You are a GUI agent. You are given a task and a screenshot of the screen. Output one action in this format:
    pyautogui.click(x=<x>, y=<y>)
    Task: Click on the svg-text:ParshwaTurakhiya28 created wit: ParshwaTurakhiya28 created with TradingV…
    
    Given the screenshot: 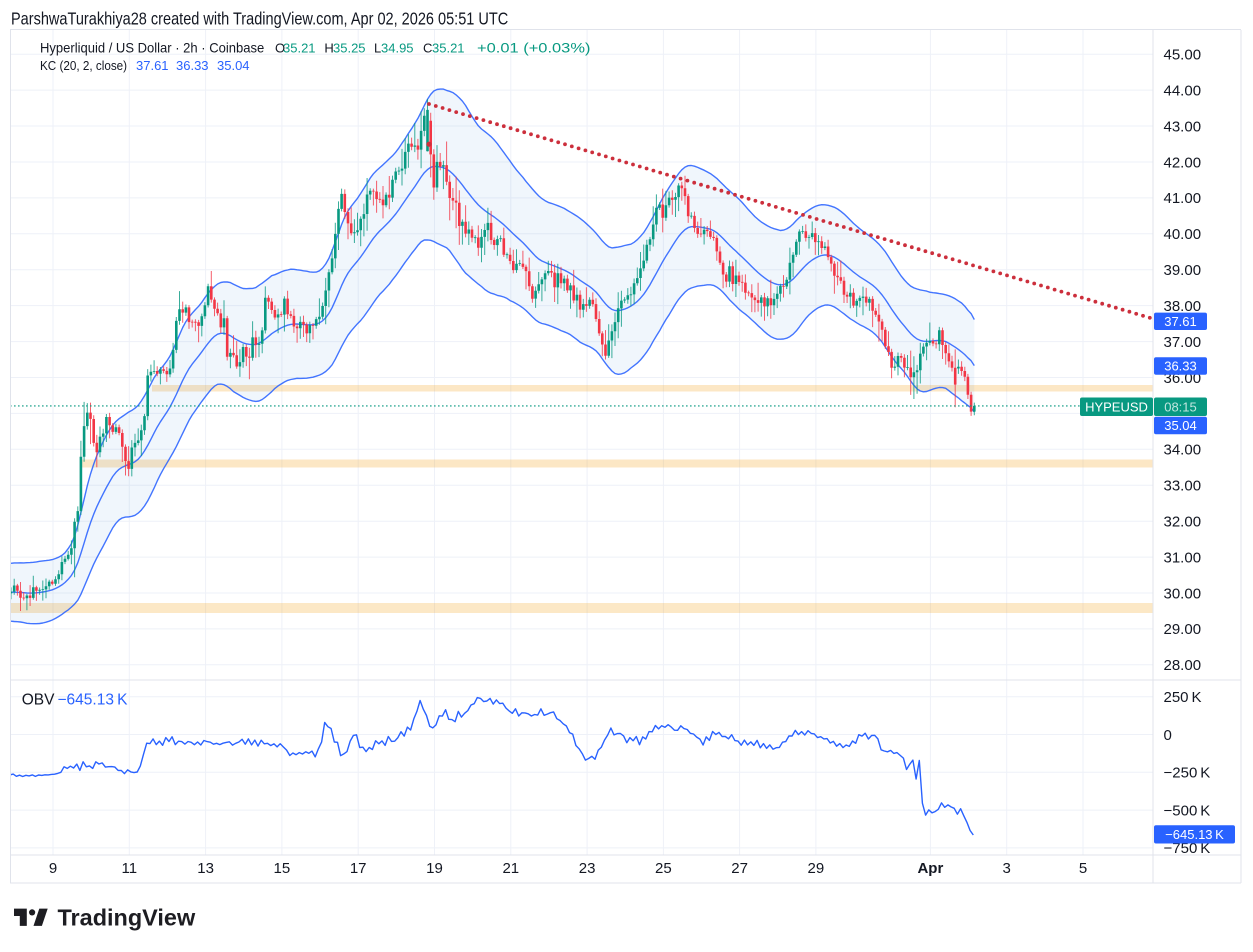 What is the action you would take?
    pyautogui.click(x=259, y=19)
    